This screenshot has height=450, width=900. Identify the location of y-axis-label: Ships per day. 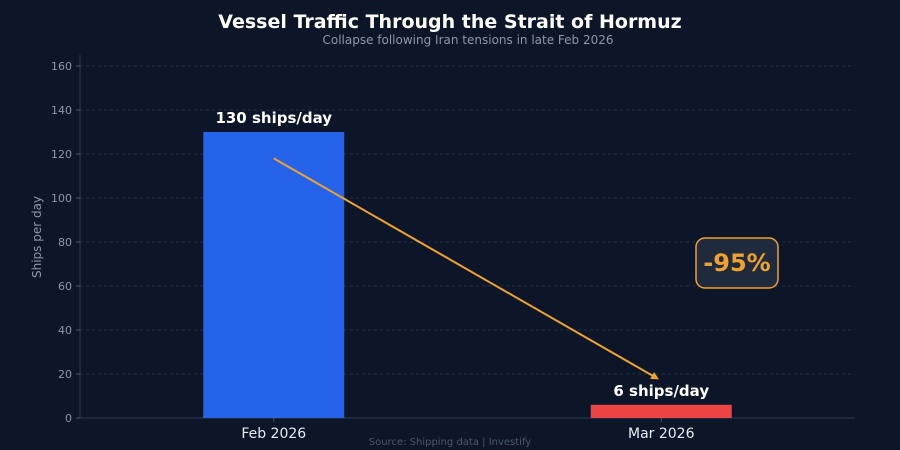
(37, 237).